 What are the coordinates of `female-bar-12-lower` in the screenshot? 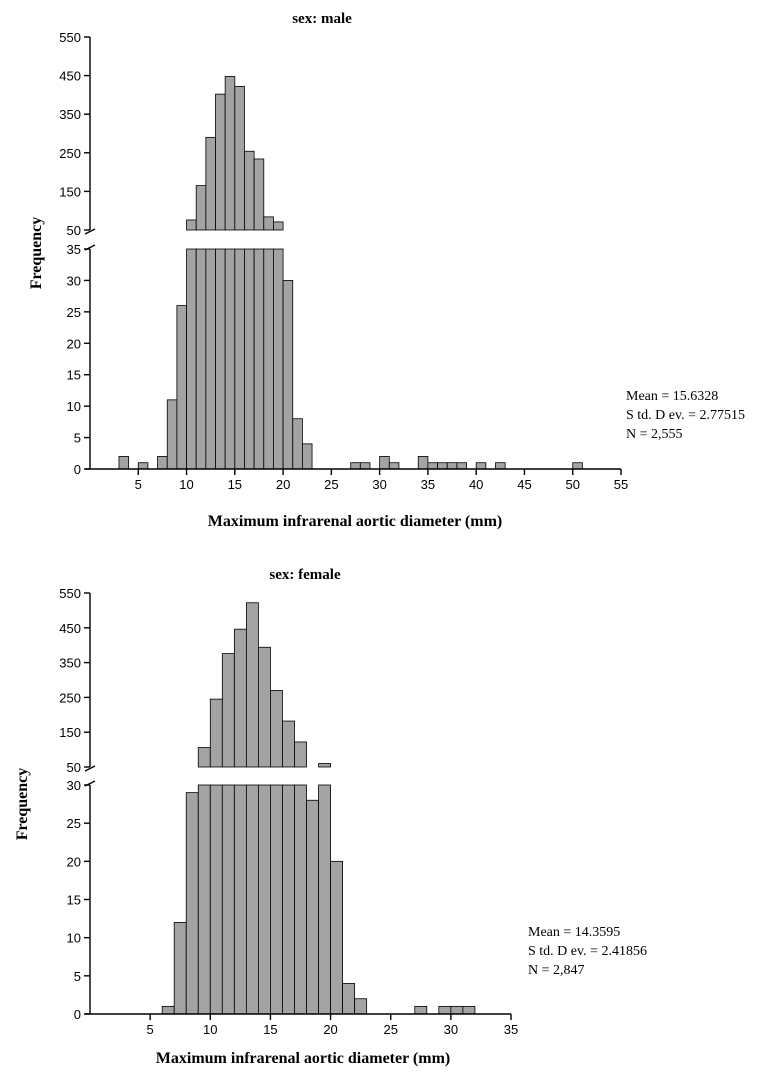 It's located at (240, 899).